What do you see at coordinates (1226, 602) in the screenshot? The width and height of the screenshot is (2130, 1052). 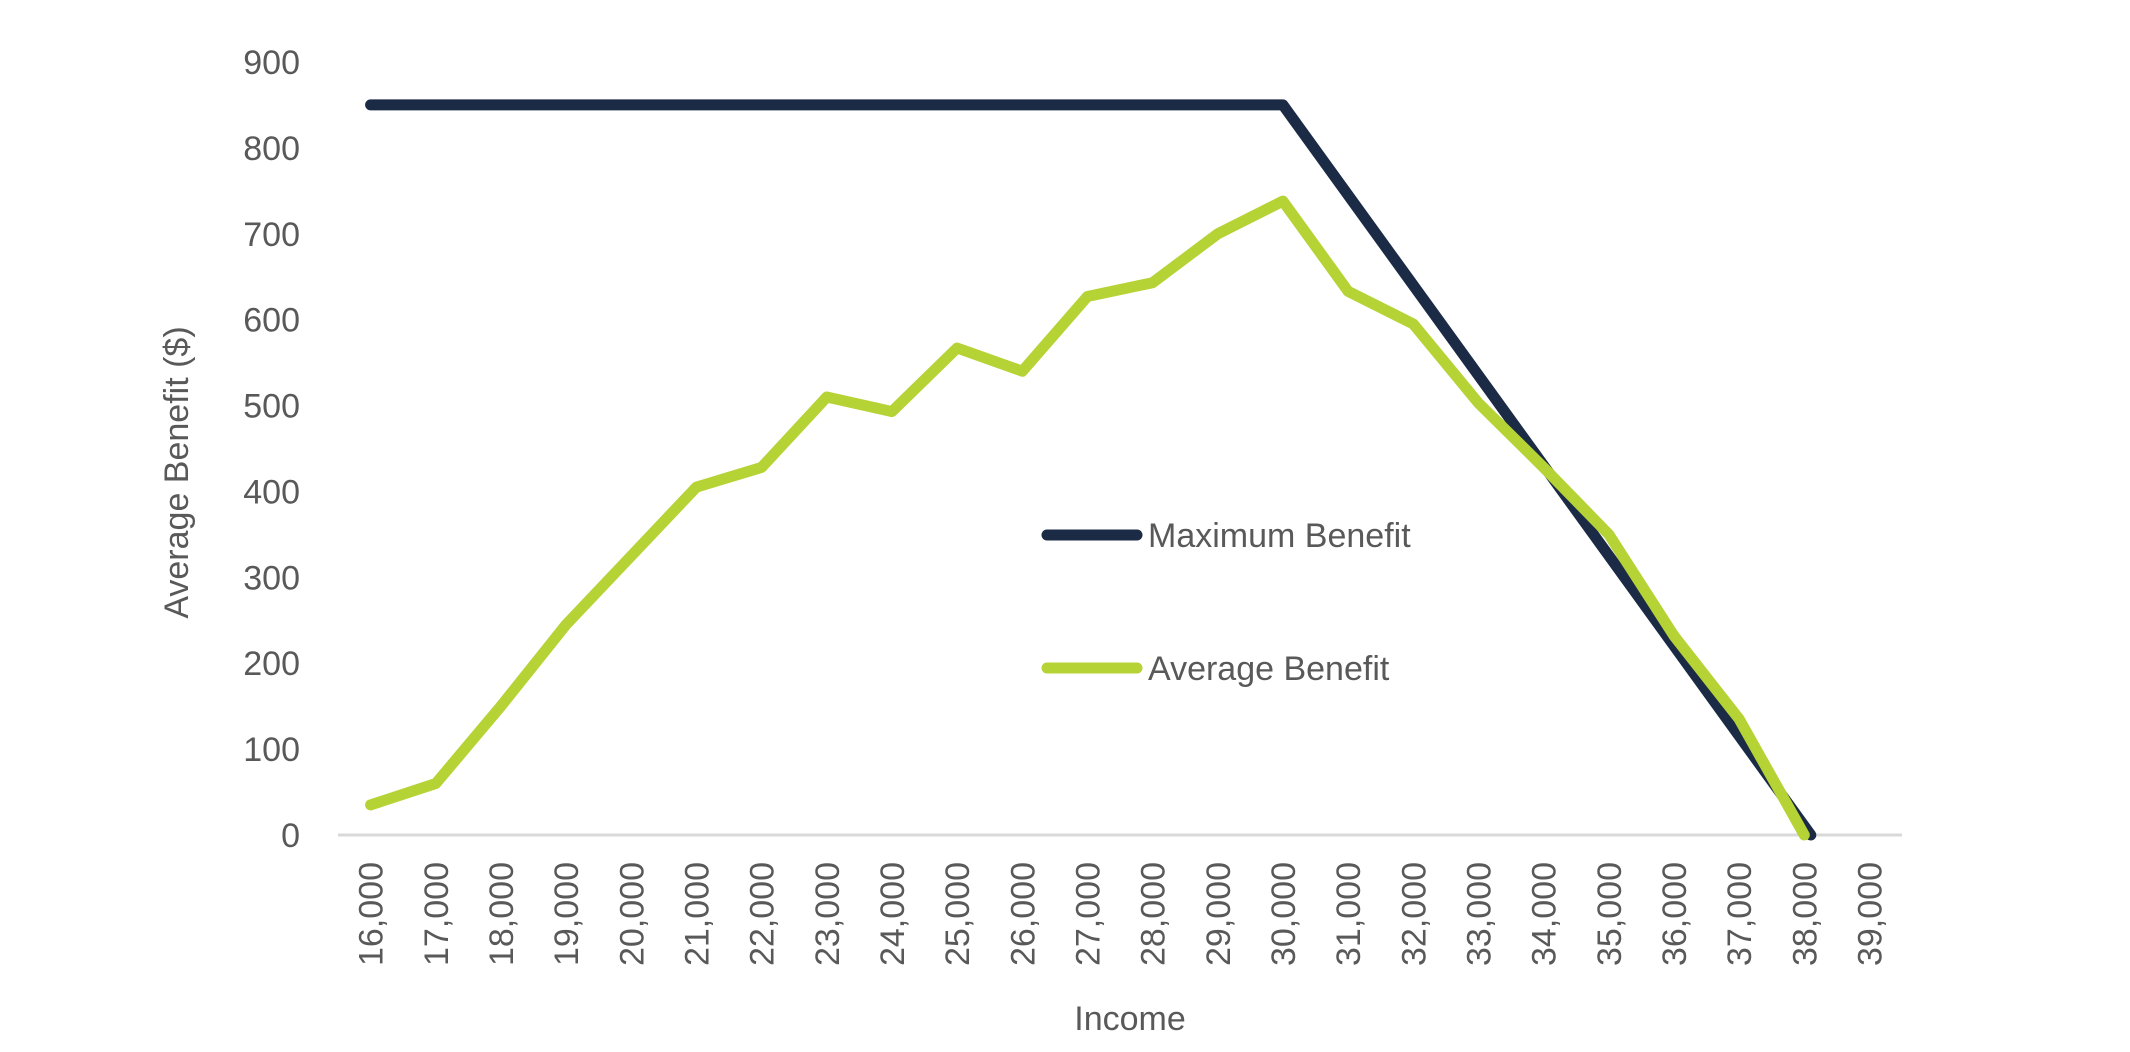 I see `legend: Maximum Benefit Average Benefit` at bounding box center [1226, 602].